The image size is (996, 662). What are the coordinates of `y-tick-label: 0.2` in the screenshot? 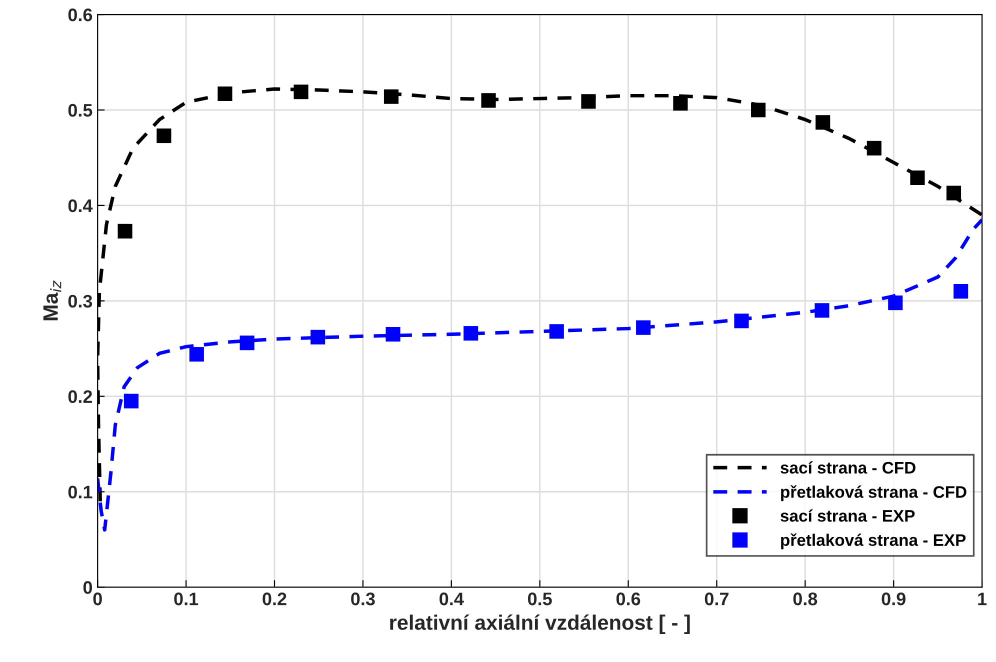 It's located at (80, 397).